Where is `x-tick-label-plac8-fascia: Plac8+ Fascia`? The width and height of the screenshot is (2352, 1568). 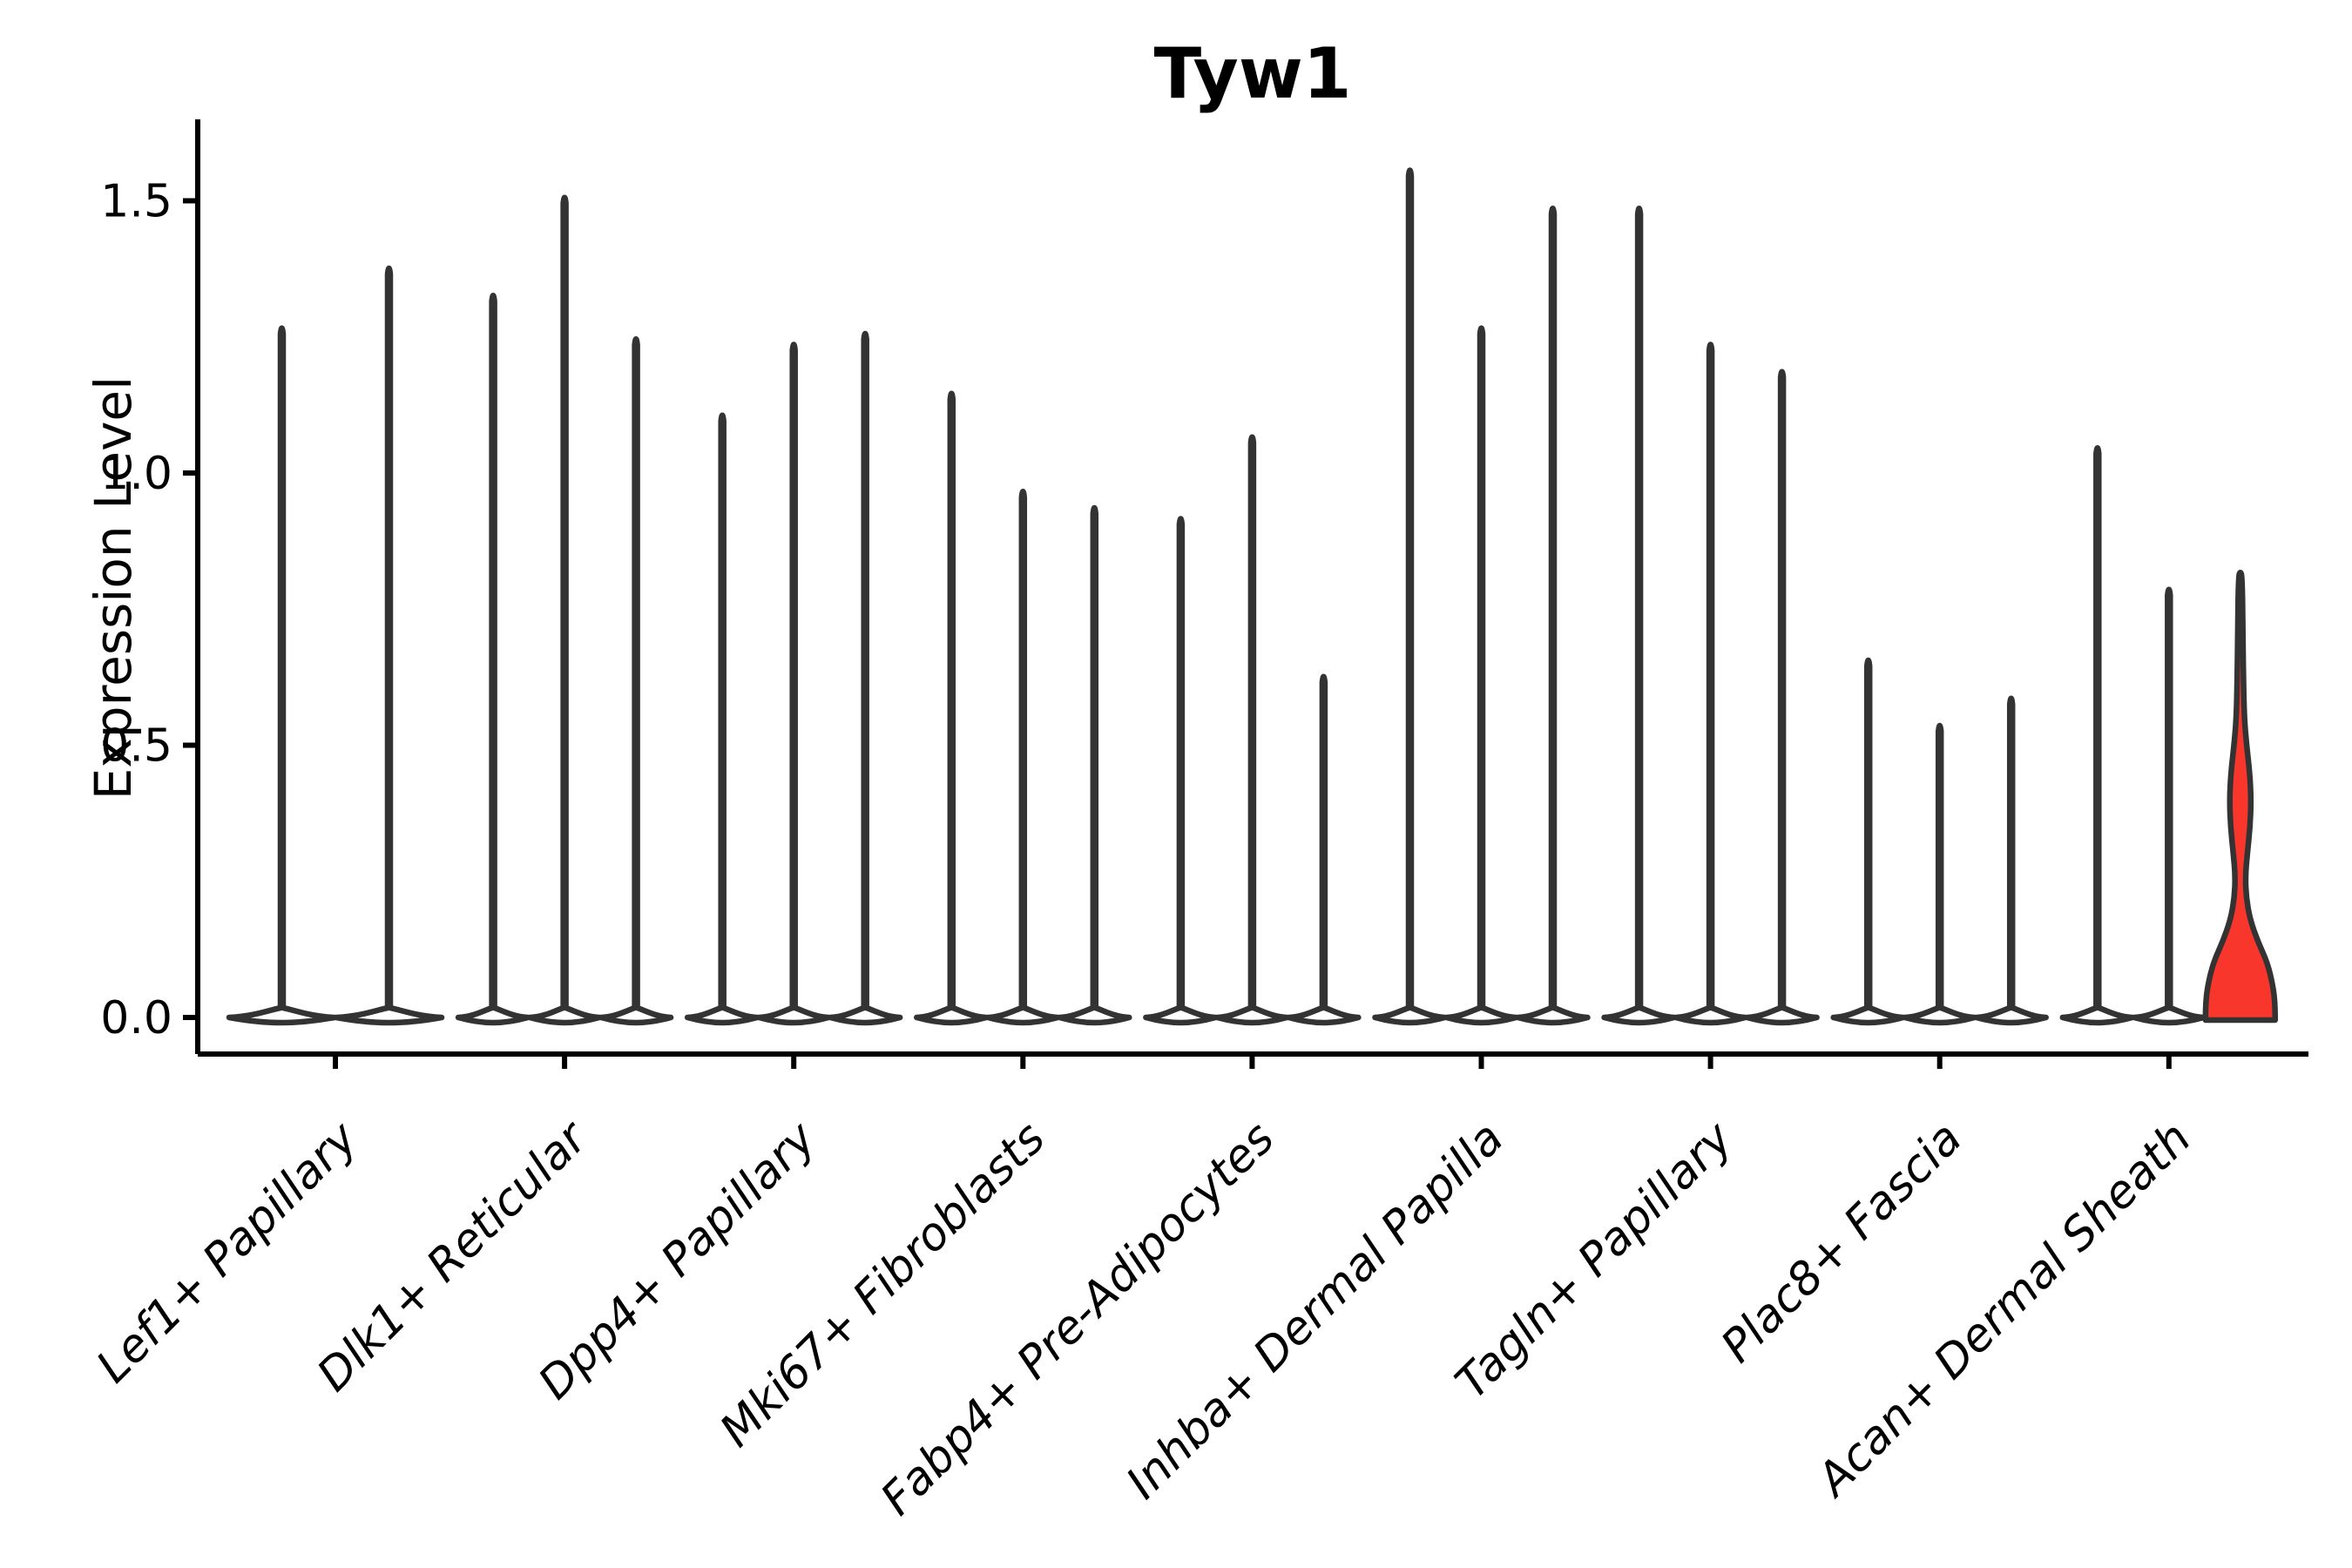
x-tick-label-plac8-fascia: Plac8+ Fascia is located at coordinates (1842, 1242).